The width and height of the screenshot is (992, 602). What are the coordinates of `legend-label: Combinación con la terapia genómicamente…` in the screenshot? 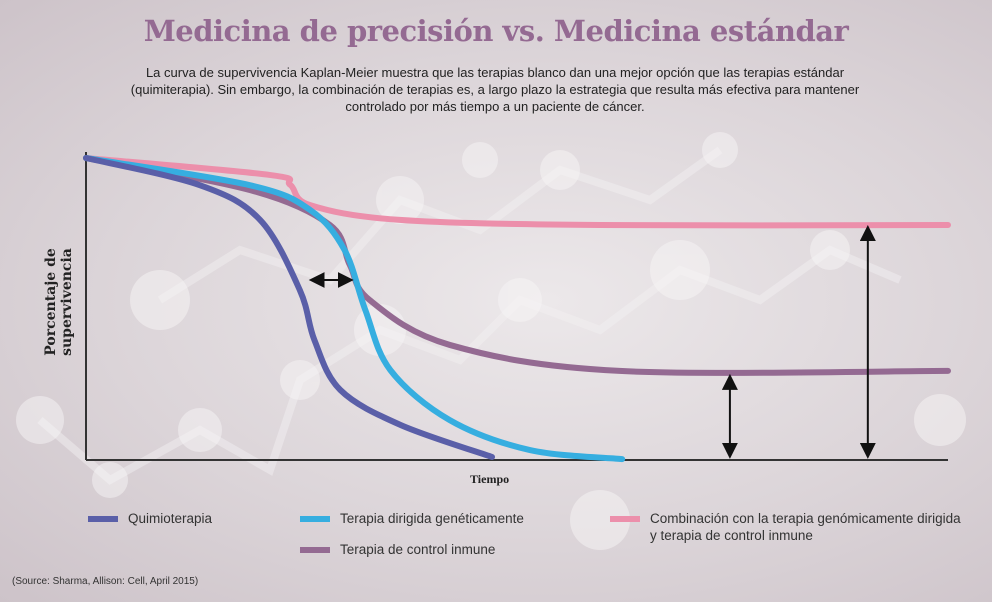 It's located at (805, 527).